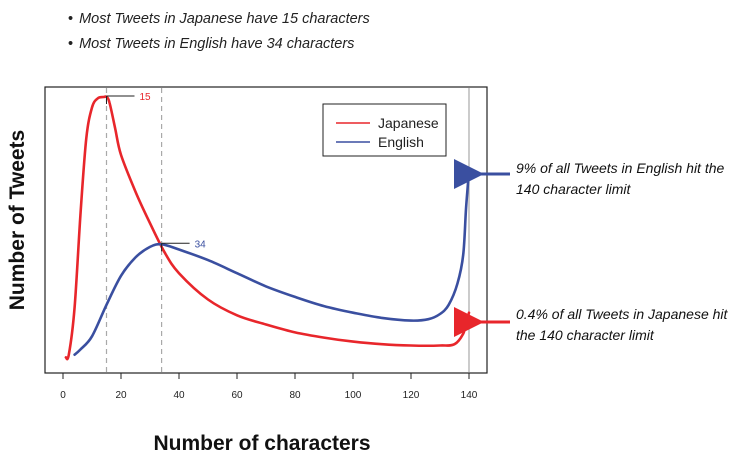 This screenshot has height=462, width=750. Describe the element at coordinates (237, 395) in the screenshot. I see `x-tick-label: 60` at that location.